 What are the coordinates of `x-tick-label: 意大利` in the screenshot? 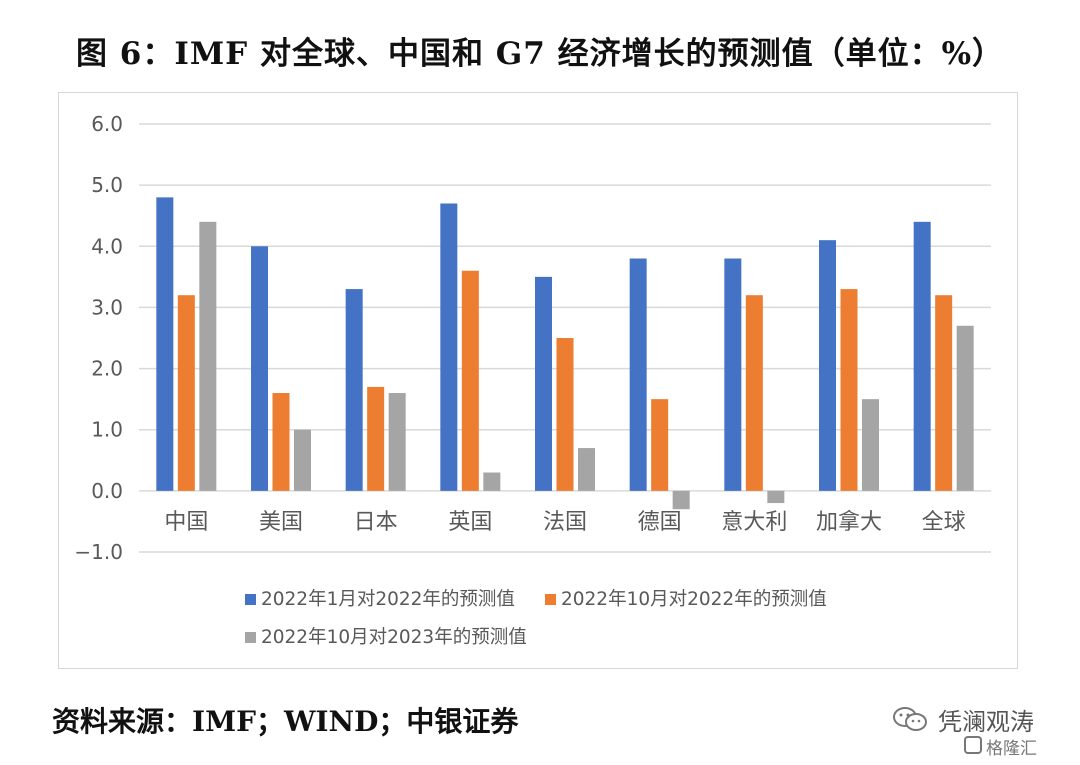 It's located at (754, 522).